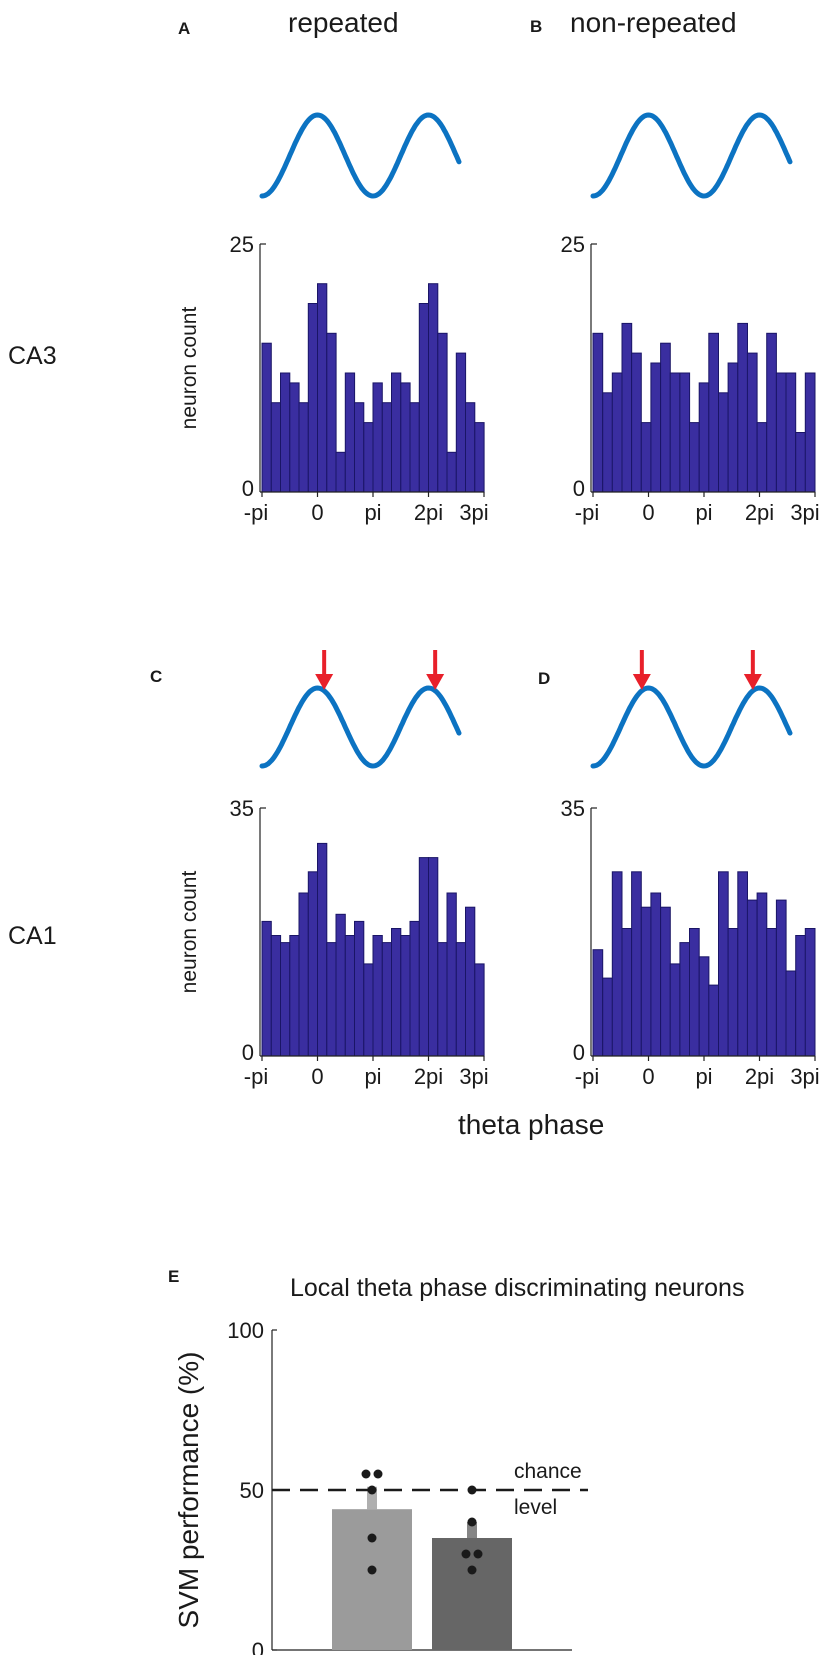  Describe the element at coordinates (242, 808) in the screenshot. I see `y-tick-label: 35` at that location.